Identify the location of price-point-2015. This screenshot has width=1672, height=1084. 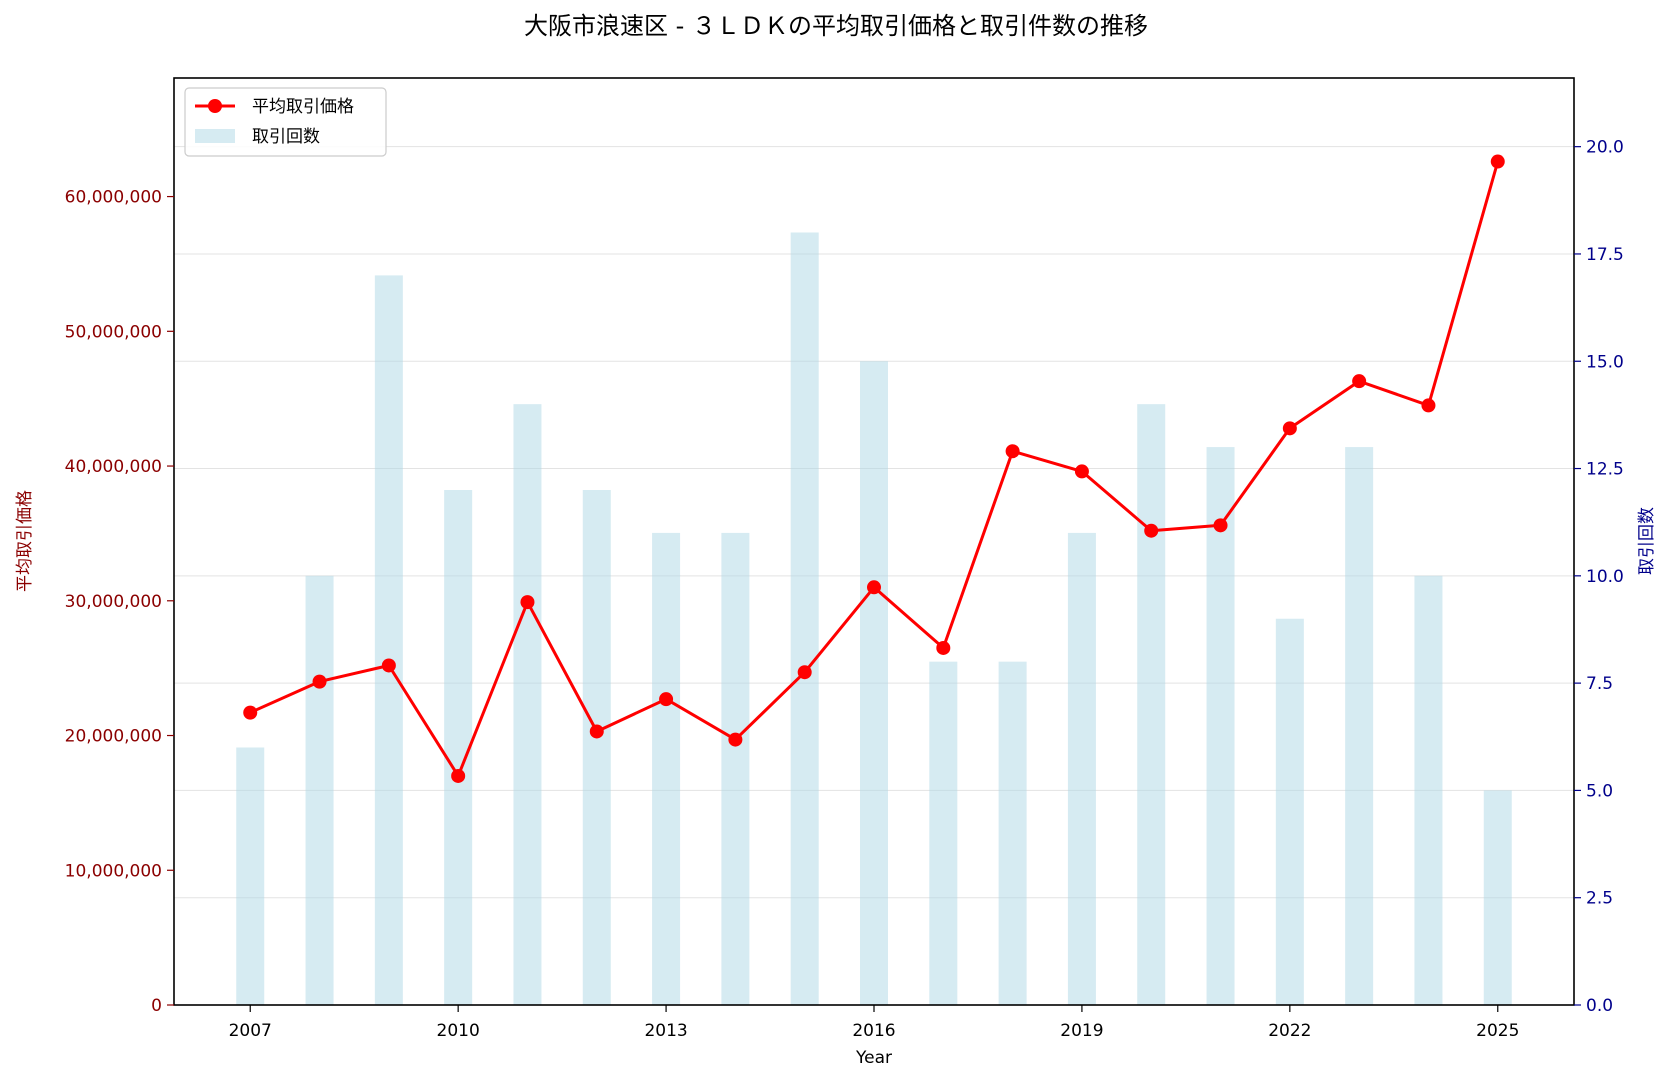
(804, 672).